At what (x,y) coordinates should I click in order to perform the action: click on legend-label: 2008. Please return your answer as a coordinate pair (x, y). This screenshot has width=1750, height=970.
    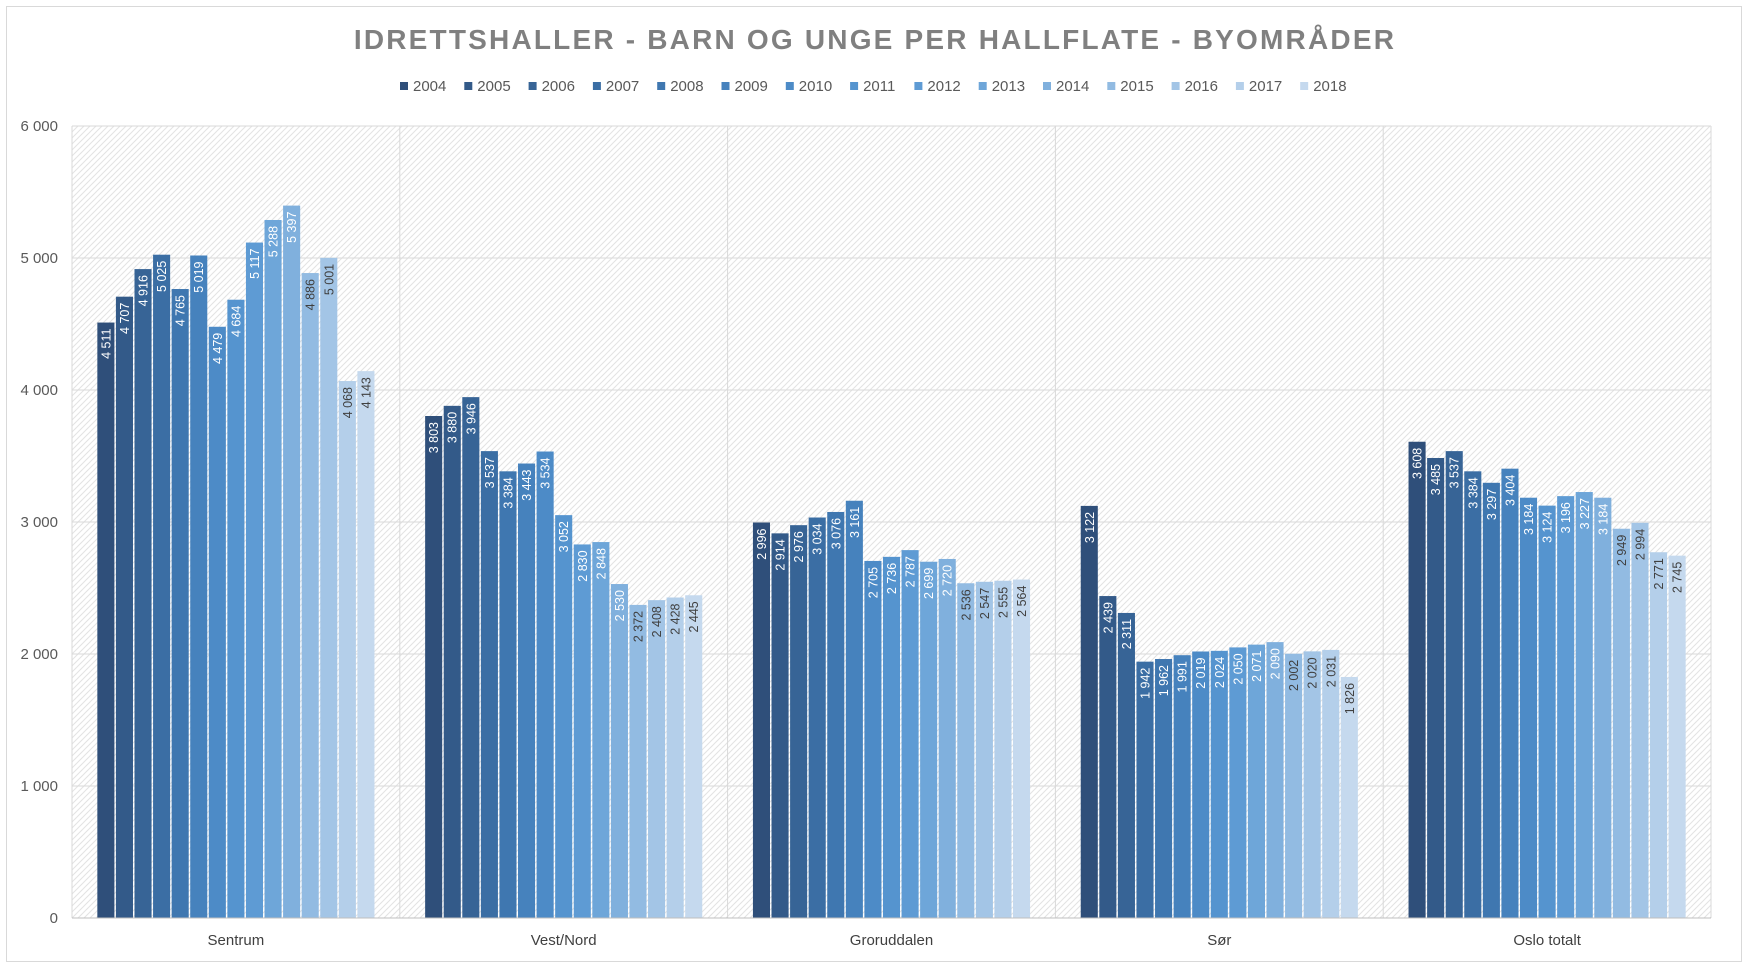
    Looking at the image, I should click on (686, 86).